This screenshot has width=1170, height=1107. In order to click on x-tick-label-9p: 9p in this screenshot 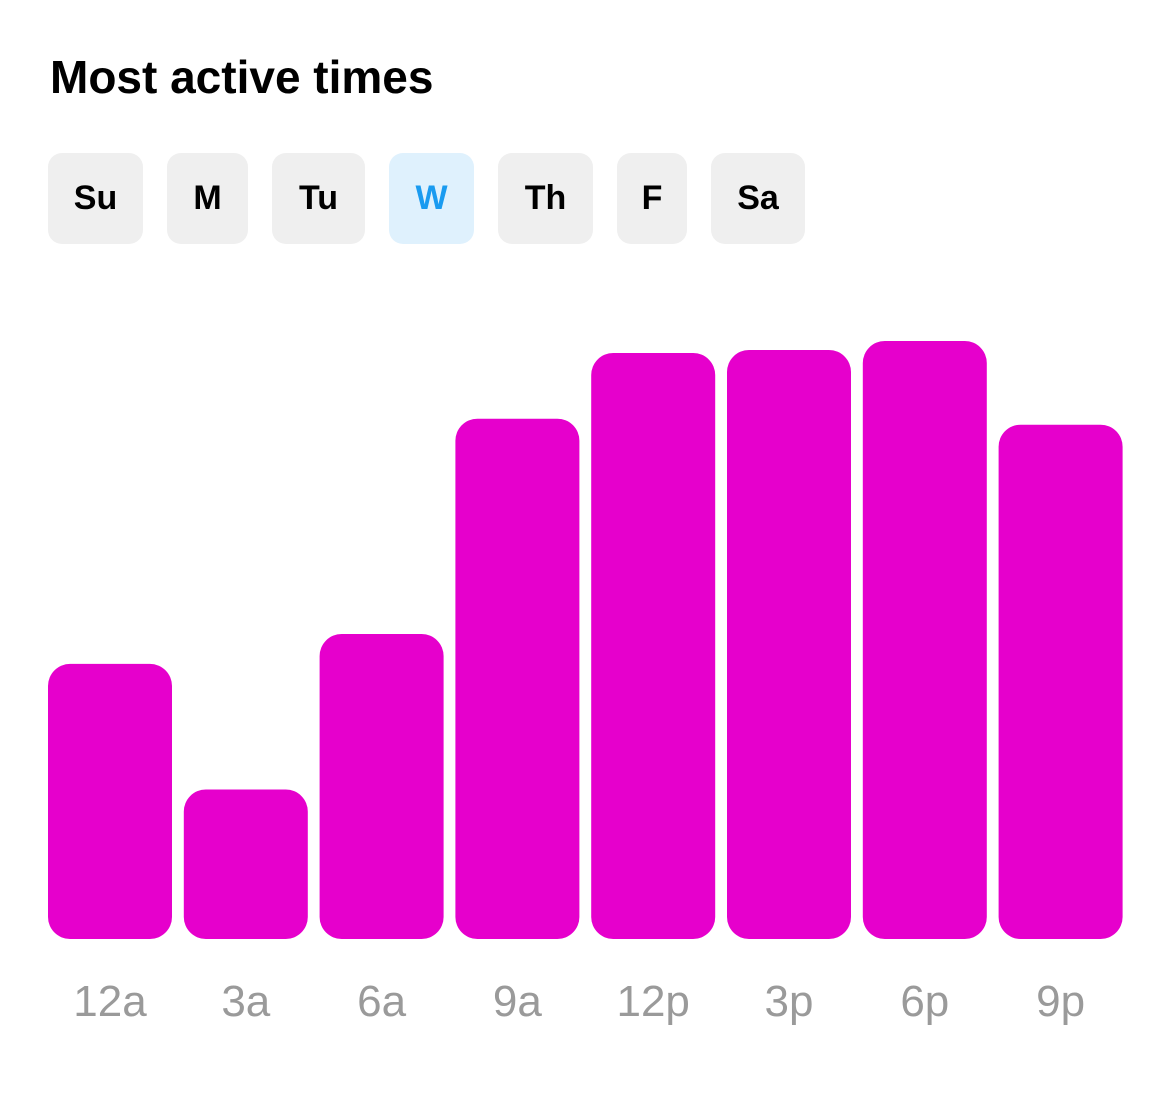, I will do `click(1060, 1001)`.